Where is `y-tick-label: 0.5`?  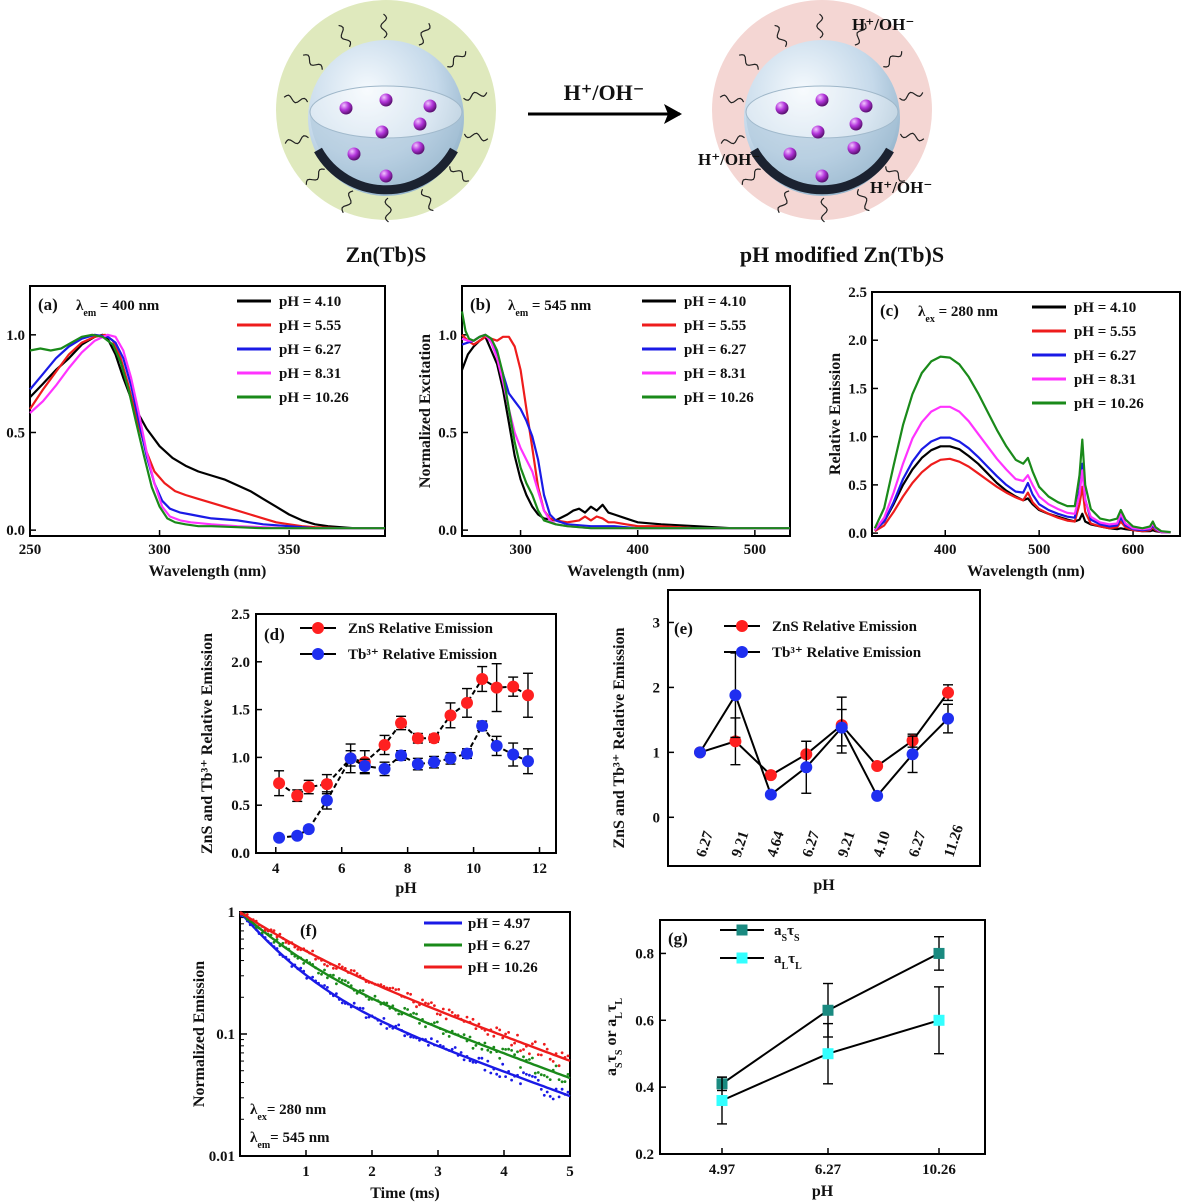
y-tick-label: 0.5 is located at coordinates (15, 433).